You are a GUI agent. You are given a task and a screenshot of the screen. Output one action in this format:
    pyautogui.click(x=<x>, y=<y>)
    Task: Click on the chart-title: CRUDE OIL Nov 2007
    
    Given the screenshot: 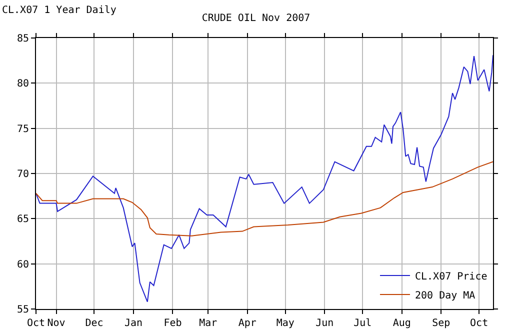 What is the action you would take?
    pyautogui.click(x=256, y=18)
    